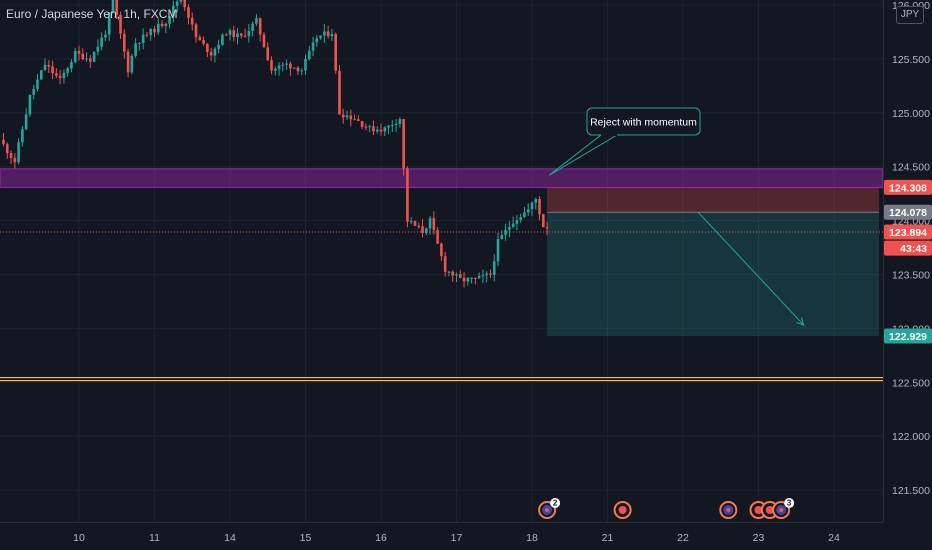  I want to click on x-tick-label-1: 11, so click(154, 538).